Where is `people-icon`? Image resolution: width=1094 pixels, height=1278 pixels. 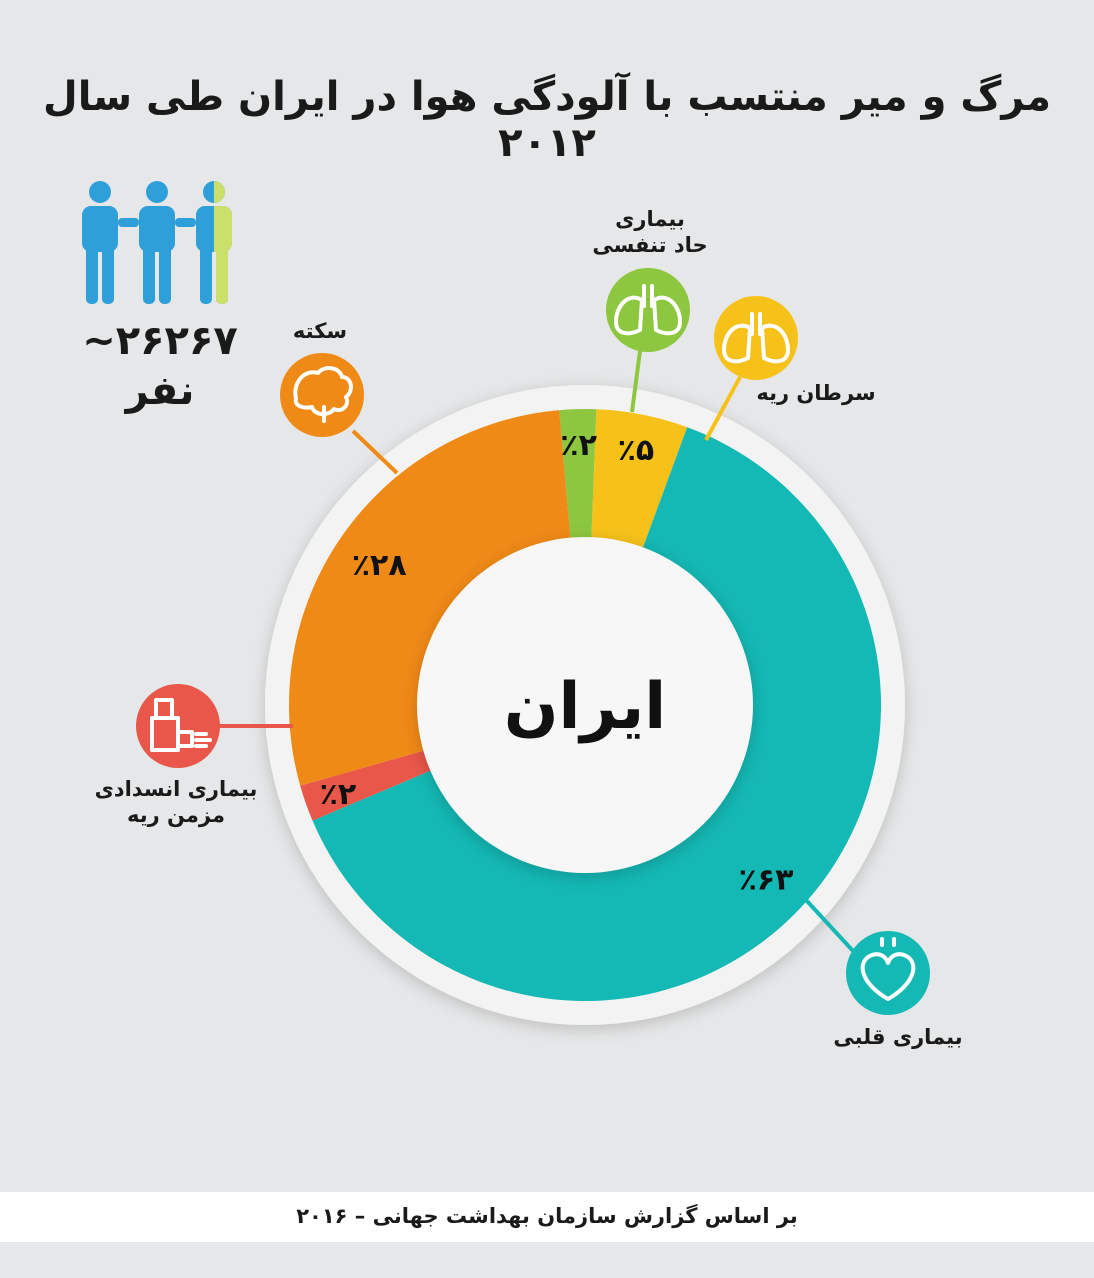 people-icon is located at coordinates (157, 242).